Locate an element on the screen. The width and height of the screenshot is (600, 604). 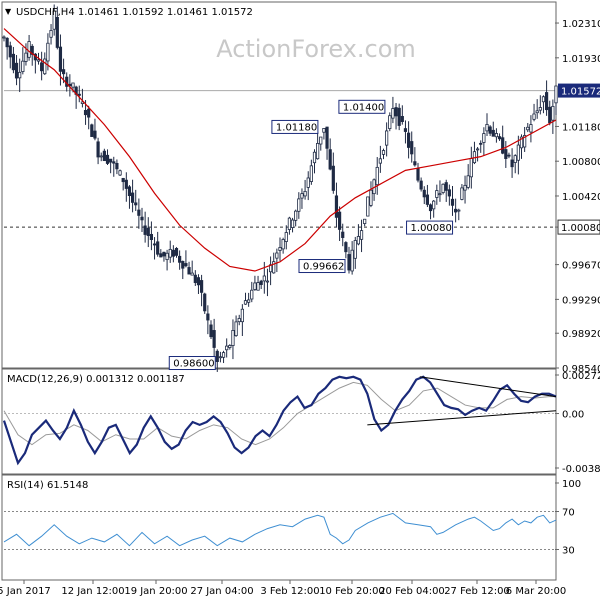
rsi-tick-label: 70 is located at coordinates (568, 513).